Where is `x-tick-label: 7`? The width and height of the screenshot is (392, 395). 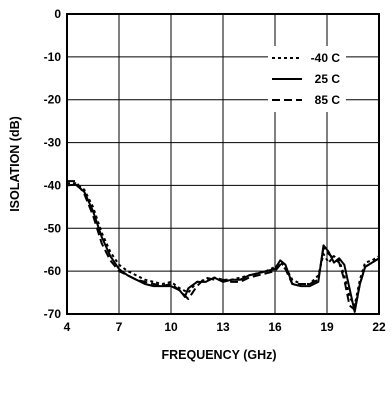
x-tick-label: 7 is located at coordinates (119, 327).